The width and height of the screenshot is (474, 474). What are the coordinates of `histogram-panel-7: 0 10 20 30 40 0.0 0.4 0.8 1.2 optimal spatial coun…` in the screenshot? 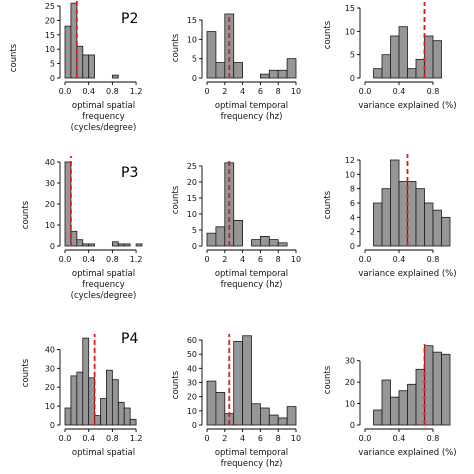 It's located at (81, 394).